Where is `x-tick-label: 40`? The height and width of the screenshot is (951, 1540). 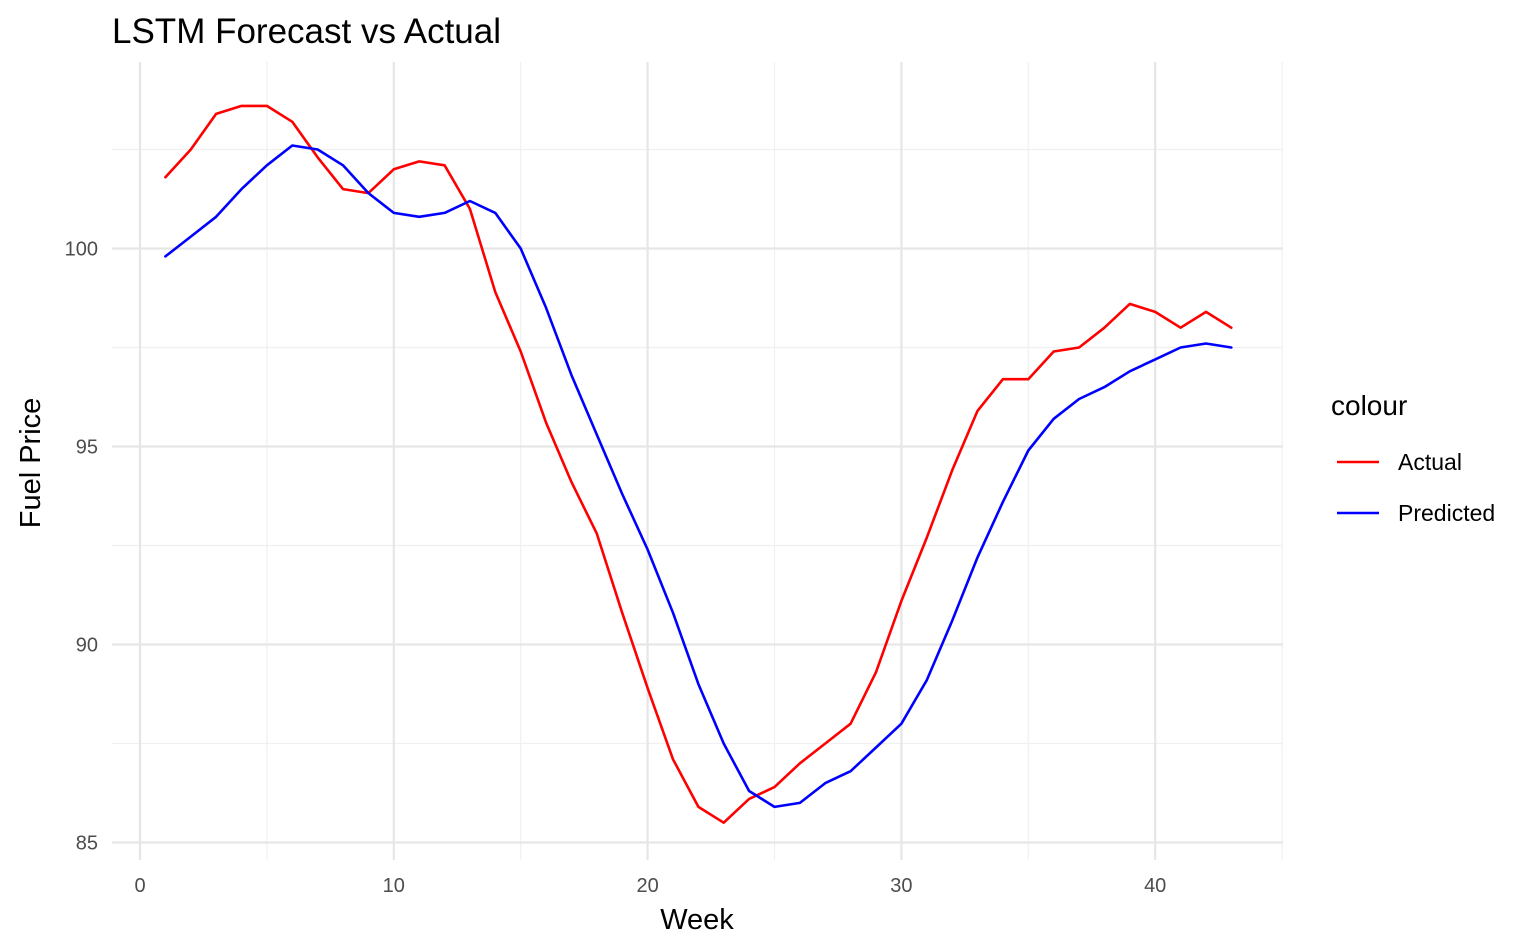 x-tick-label: 40 is located at coordinates (1155, 886).